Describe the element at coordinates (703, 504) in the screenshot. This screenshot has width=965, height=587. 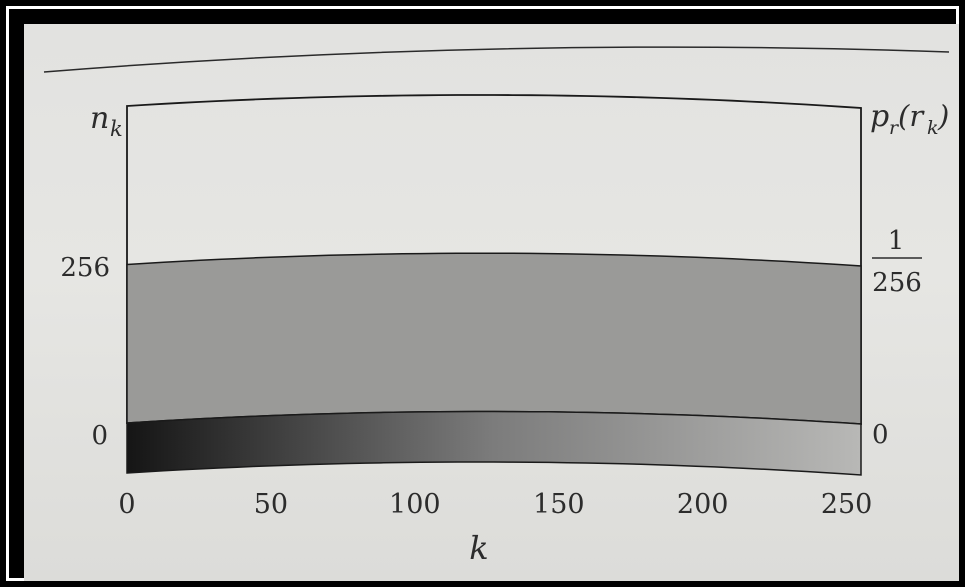
I see `x-tick-label: 200` at that location.